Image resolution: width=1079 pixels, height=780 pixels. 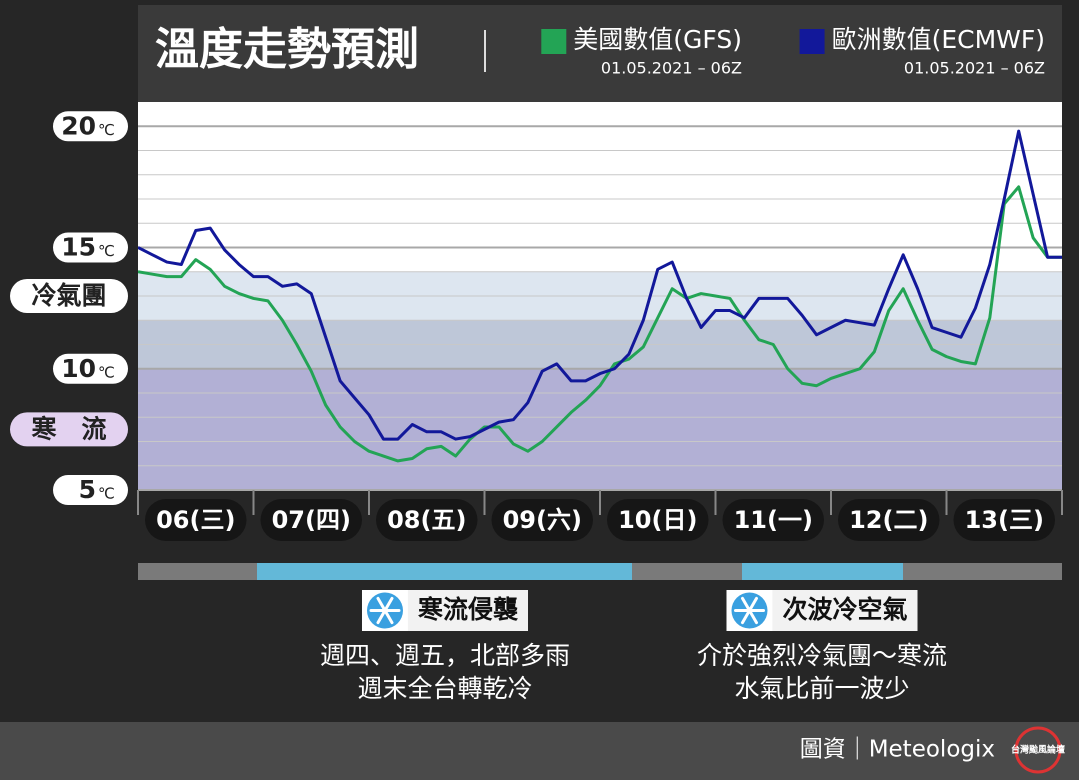 I want to click on band-label: 寒 流, so click(x=68, y=428).